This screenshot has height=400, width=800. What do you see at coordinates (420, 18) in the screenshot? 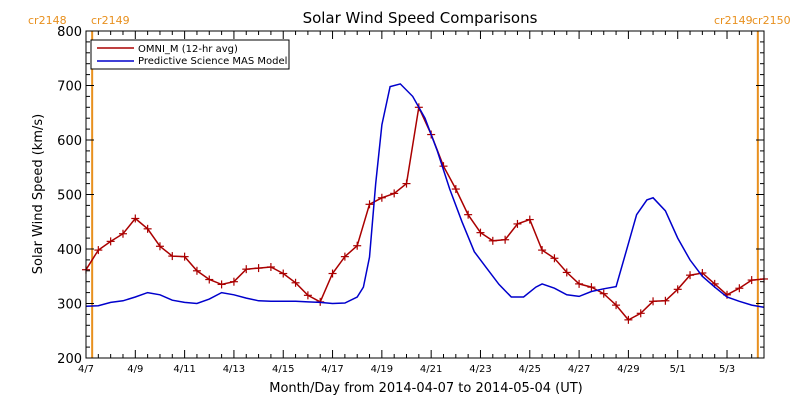
I see `chart-title: Solar Wind Speed Comparisons` at bounding box center [420, 18].